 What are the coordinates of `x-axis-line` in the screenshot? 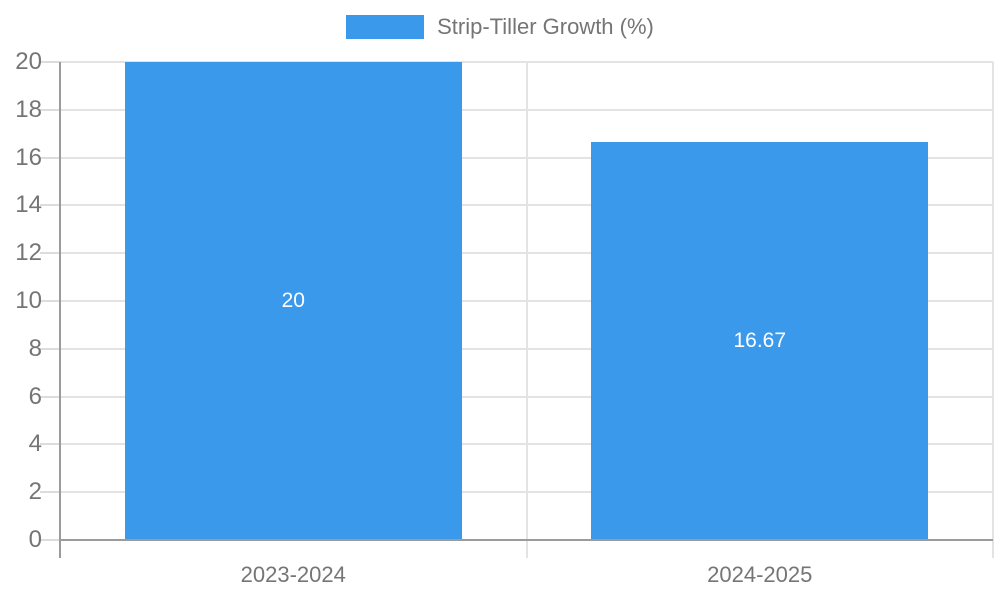 It's located at (526, 540).